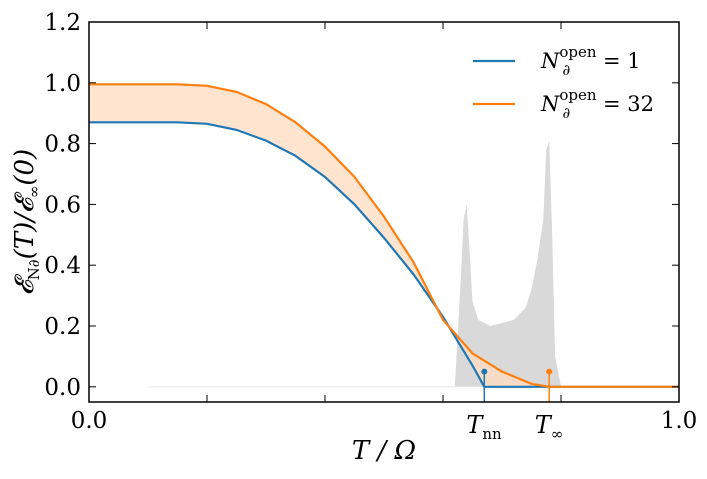 This screenshot has height=479, width=707. What do you see at coordinates (25, 225) in the screenshot?
I see `y-axis-title-rest: (T)/𝓔` at bounding box center [25, 225].